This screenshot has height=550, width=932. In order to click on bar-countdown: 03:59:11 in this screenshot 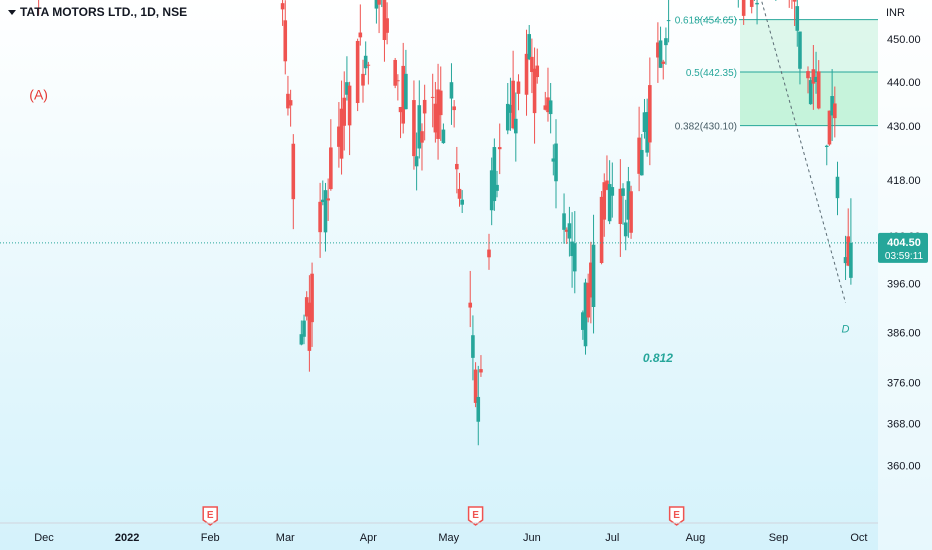, I will do `click(904, 256)`.